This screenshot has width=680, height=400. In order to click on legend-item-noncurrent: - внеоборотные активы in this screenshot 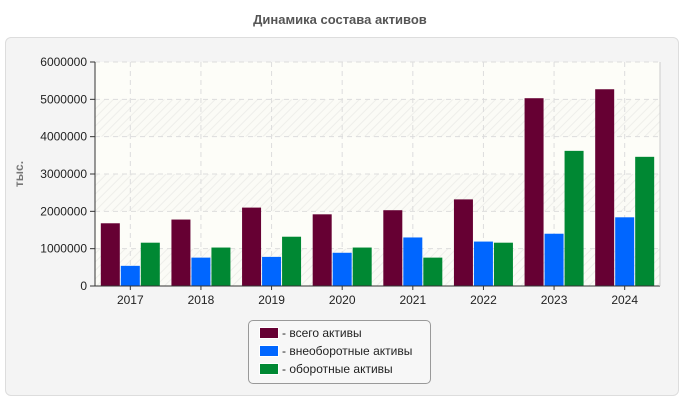, I will do `click(335, 351)`.